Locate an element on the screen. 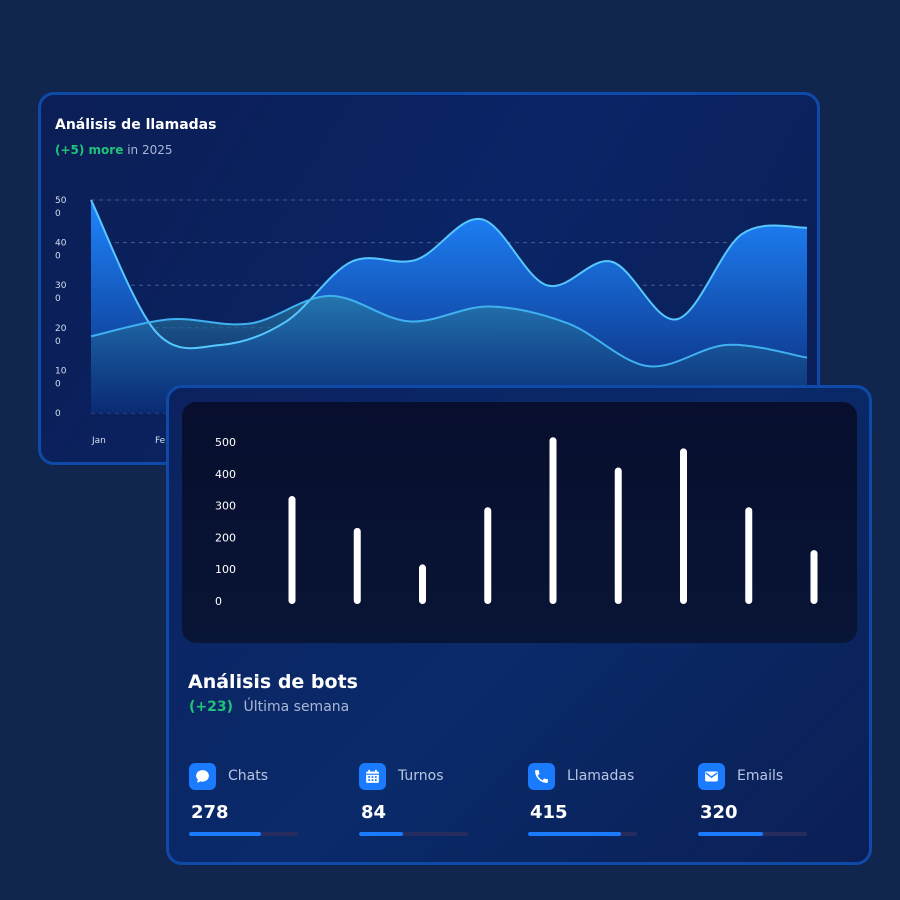  chat-icon is located at coordinates (202, 776).